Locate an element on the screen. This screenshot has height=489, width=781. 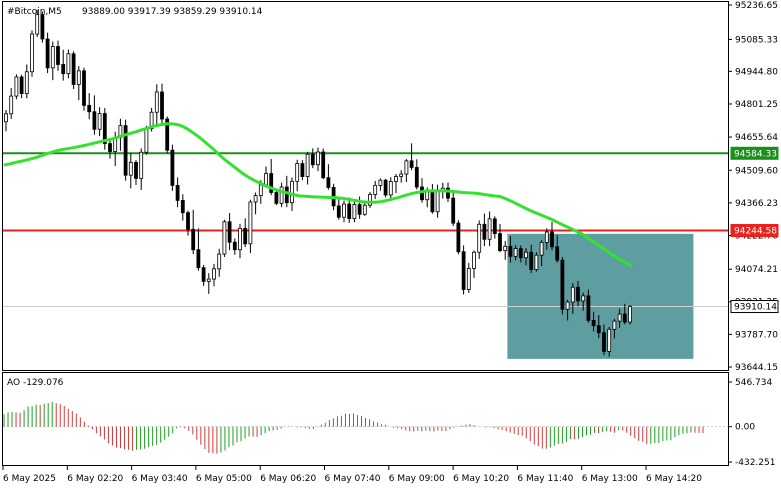
ao-tick-label: -432.251 is located at coordinates (755, 463).